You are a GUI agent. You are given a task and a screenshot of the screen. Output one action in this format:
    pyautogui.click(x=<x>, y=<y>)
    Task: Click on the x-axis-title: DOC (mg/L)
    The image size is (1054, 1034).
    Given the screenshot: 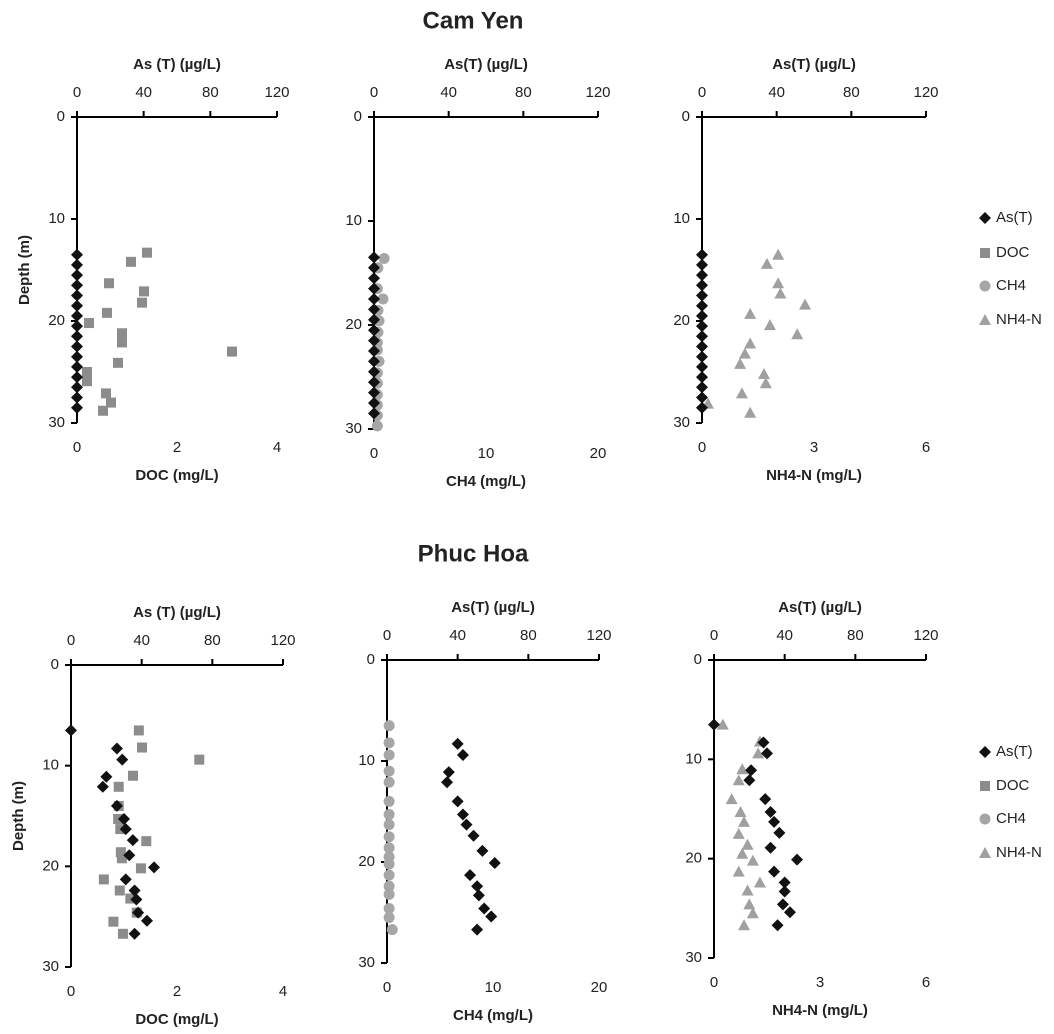 What is the action you would take?
    pyautogui.click(x=176, y=1019)
    